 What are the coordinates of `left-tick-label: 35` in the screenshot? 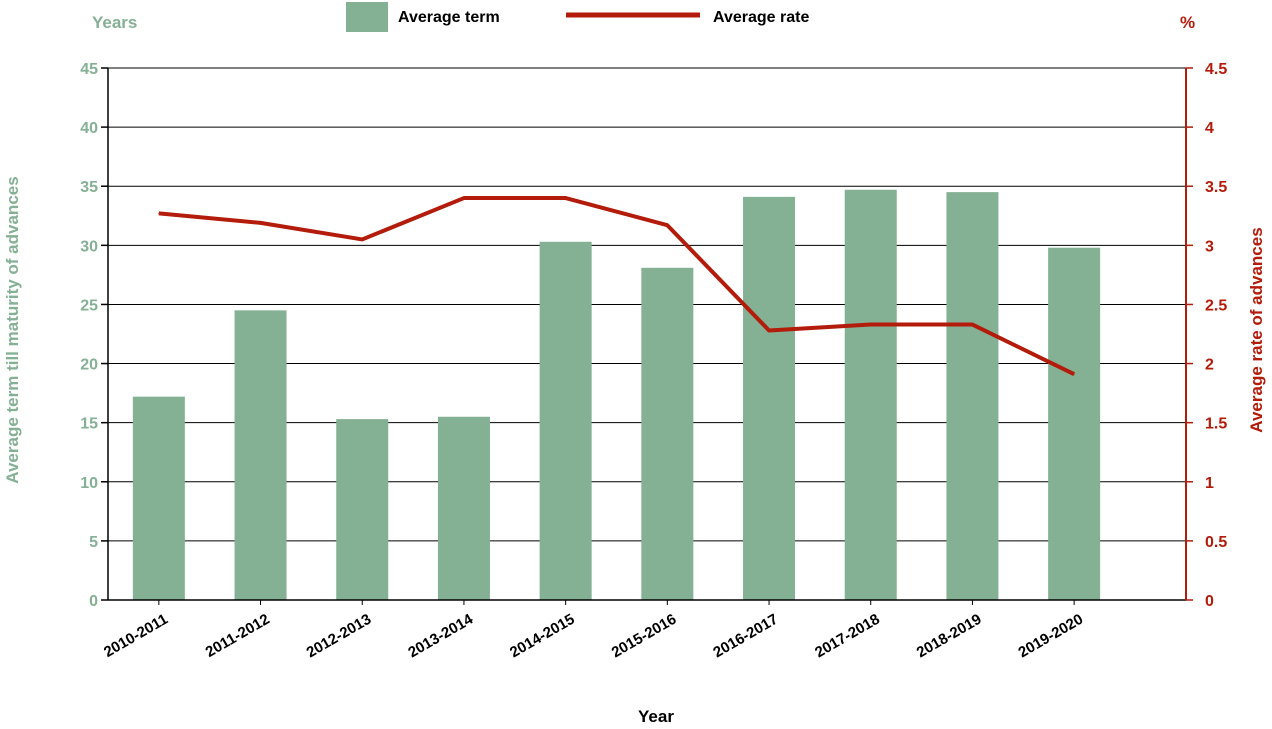 It's located at (89, 187).